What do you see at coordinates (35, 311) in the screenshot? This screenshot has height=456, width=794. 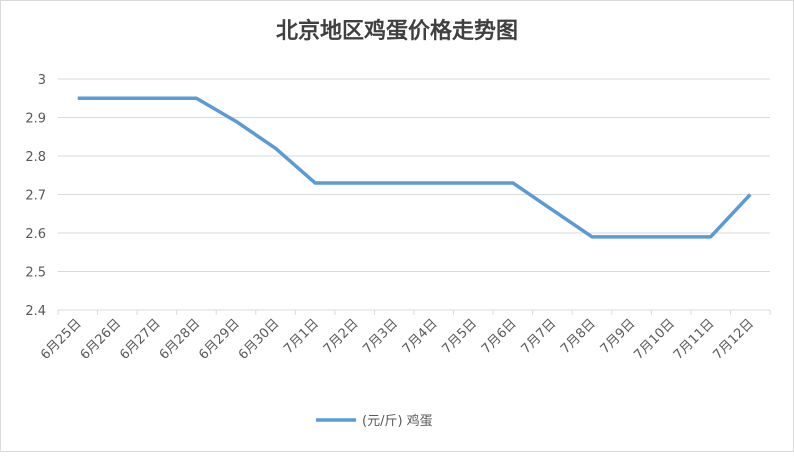 I see `y-tick-label: 2.4` at bounding box center [35, 311].